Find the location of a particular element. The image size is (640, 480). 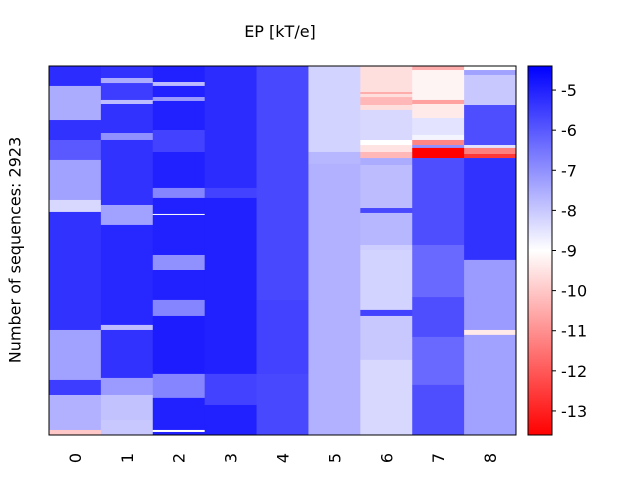

x-tick-label: 5 is located at coordinates (334, 458).